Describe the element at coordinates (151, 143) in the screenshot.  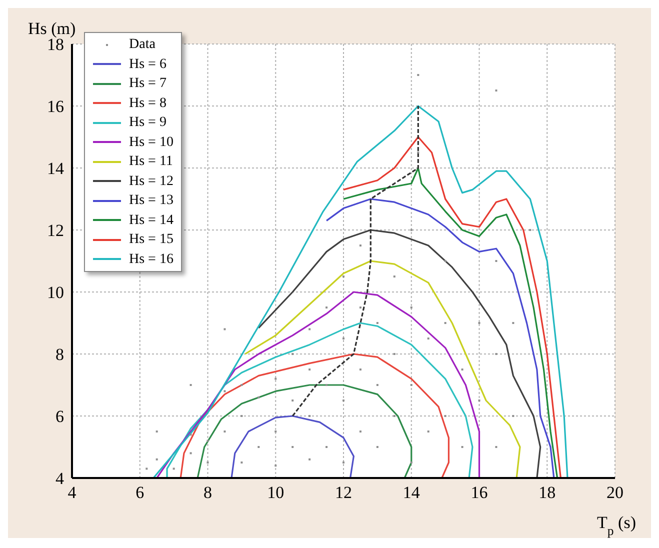
I see `legend-label: Hs = 10` at that location.